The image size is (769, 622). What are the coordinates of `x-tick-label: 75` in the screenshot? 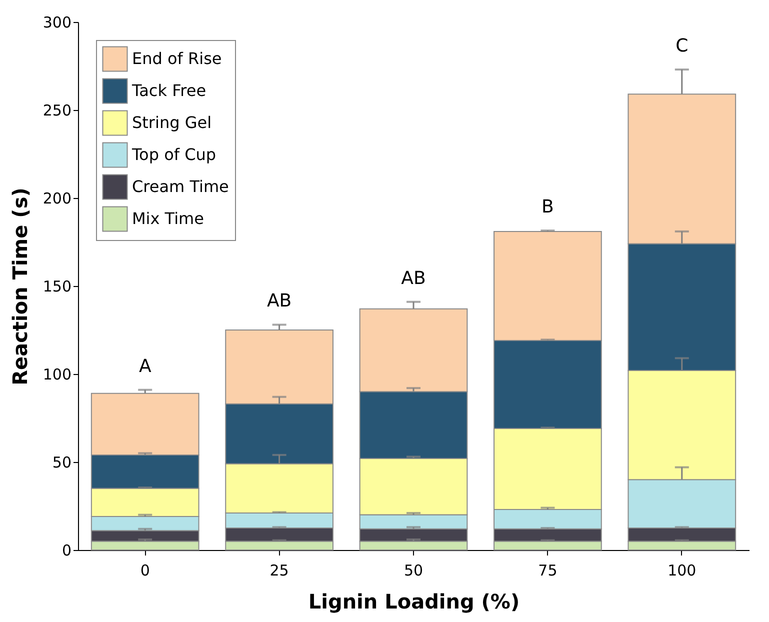 It's located at (548, 571).